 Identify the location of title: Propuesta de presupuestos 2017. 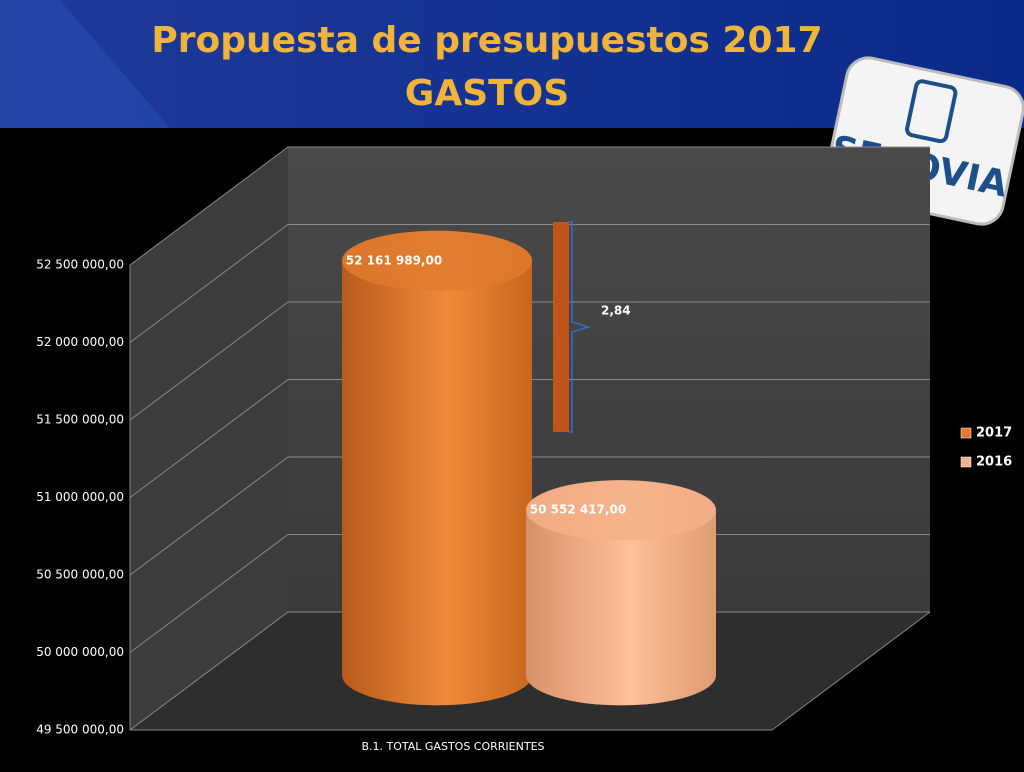
(486, 40).